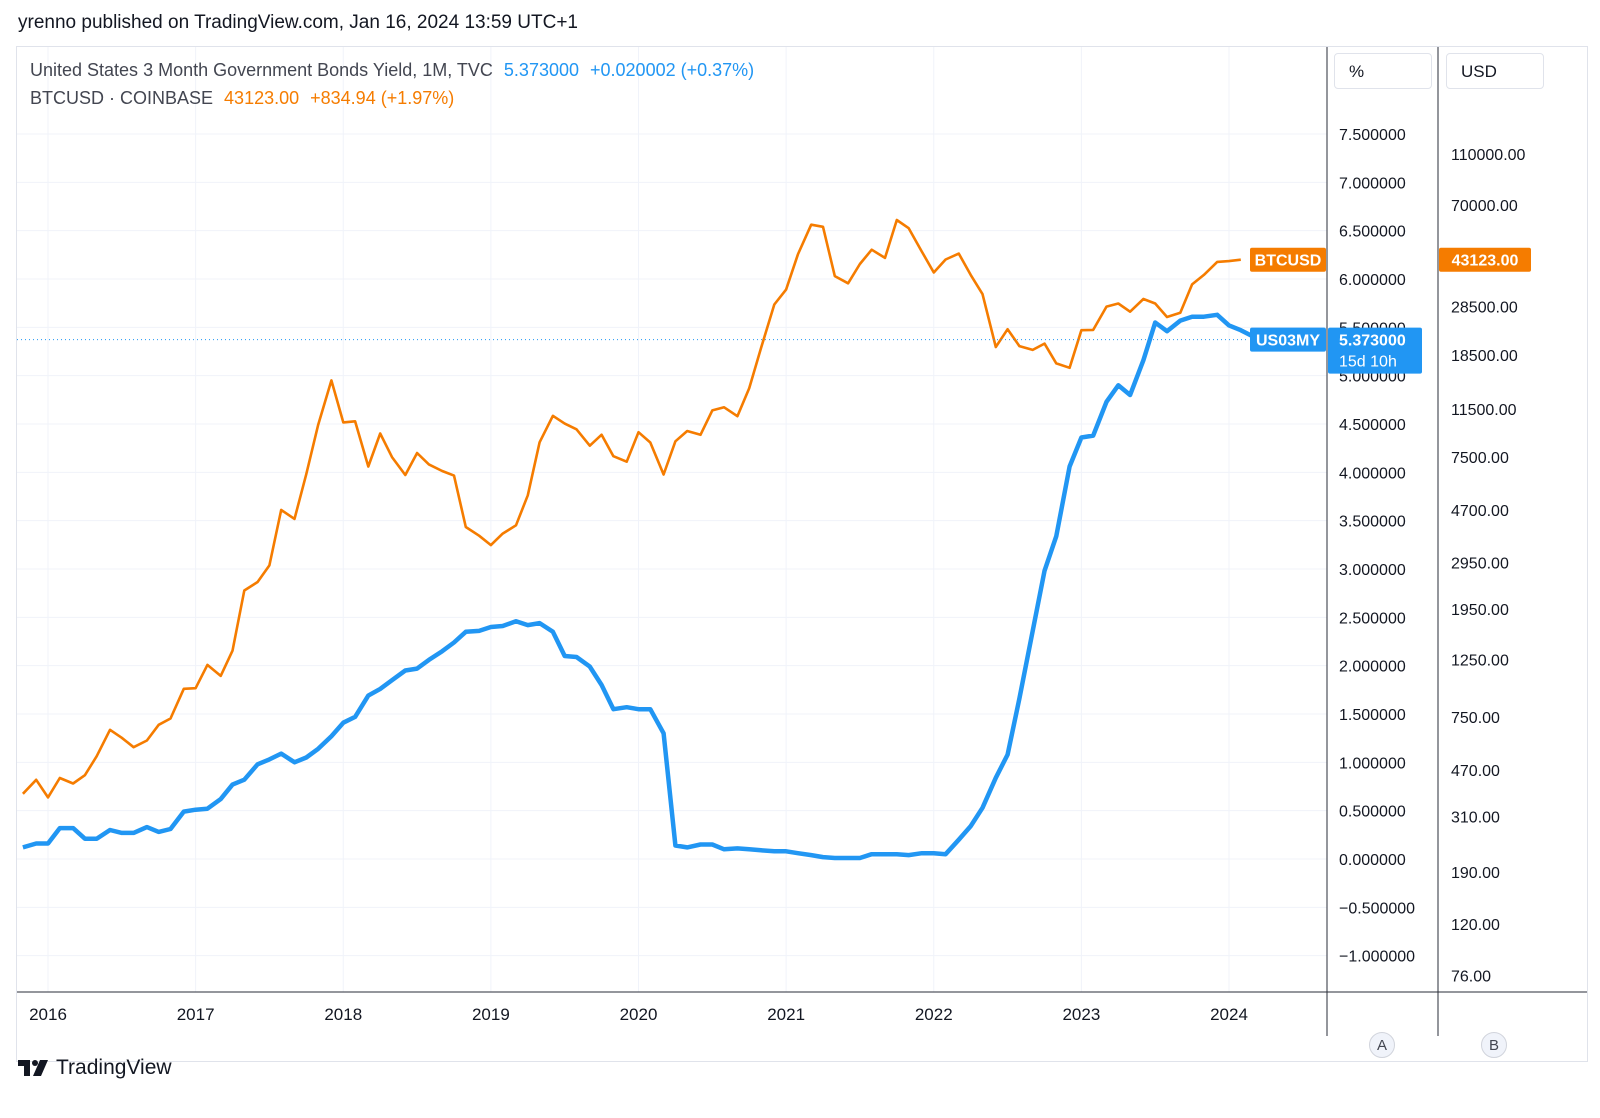 The height and width of the screenshot is (1118, 1600). Describe the element at coordinates (1475, 818) in the screenshot. I see `btc-tick-label: 310.00` at that location.